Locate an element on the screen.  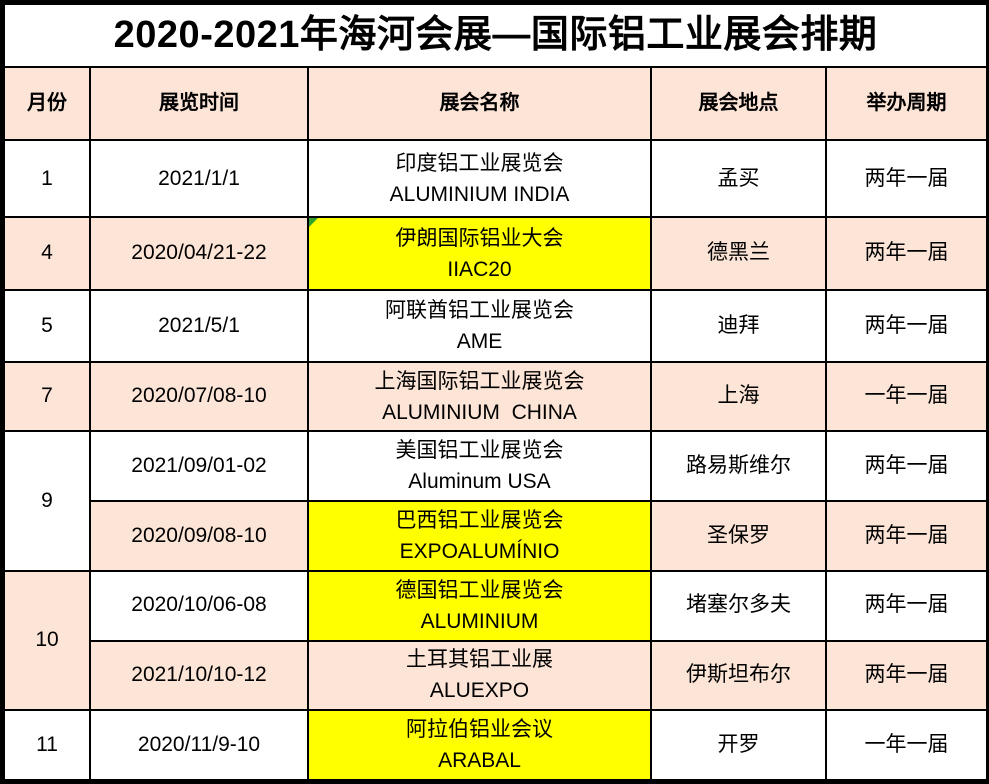
location-cell: 迪拜 is located at coordinates (738, 326).